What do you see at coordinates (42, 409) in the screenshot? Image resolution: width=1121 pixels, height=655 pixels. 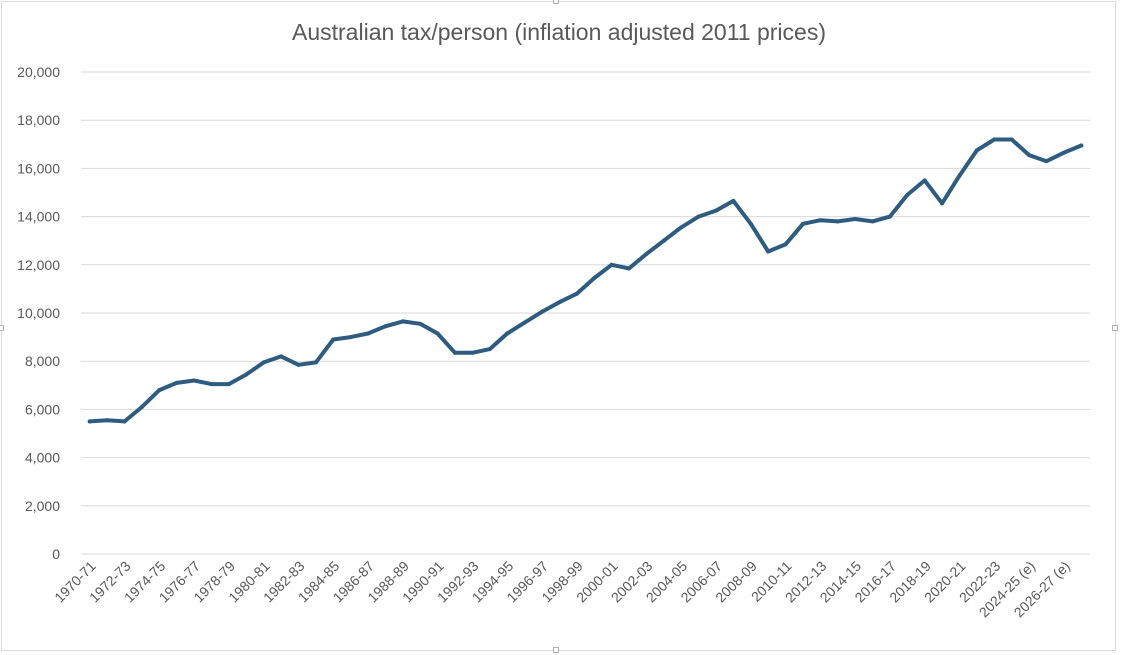 I see `y-tick-label: 6,000` at bounding box center [42, 409].